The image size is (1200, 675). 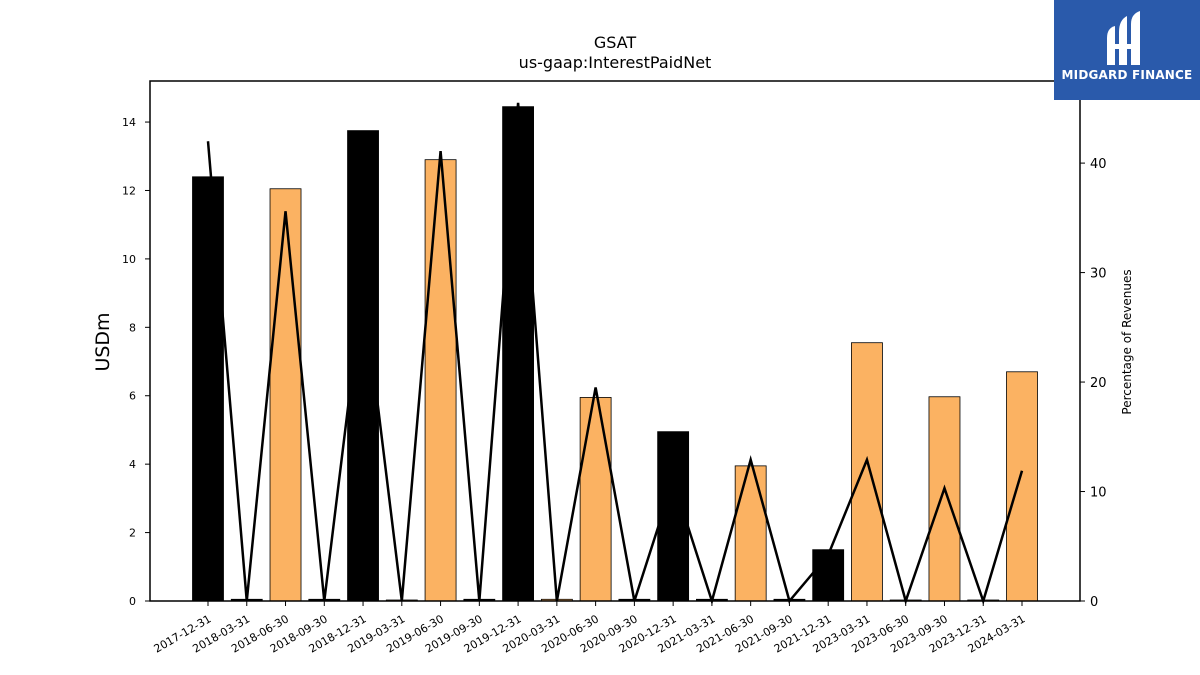 What do you see at coordinates (615, 42) in the screenshot?
I see `chart-title: GSAT` at bounding box center [615, 42].